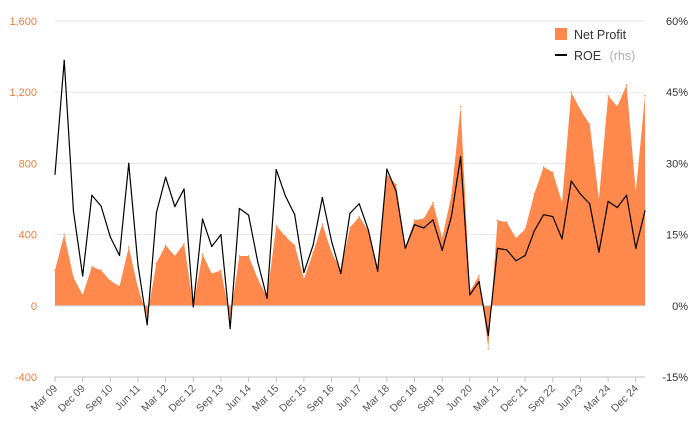 This screenshot has width=700, height=433. Describe the element at coordinates (404, 399) in the screenshot. I see `x-tick-label: Dec 18` at that location.